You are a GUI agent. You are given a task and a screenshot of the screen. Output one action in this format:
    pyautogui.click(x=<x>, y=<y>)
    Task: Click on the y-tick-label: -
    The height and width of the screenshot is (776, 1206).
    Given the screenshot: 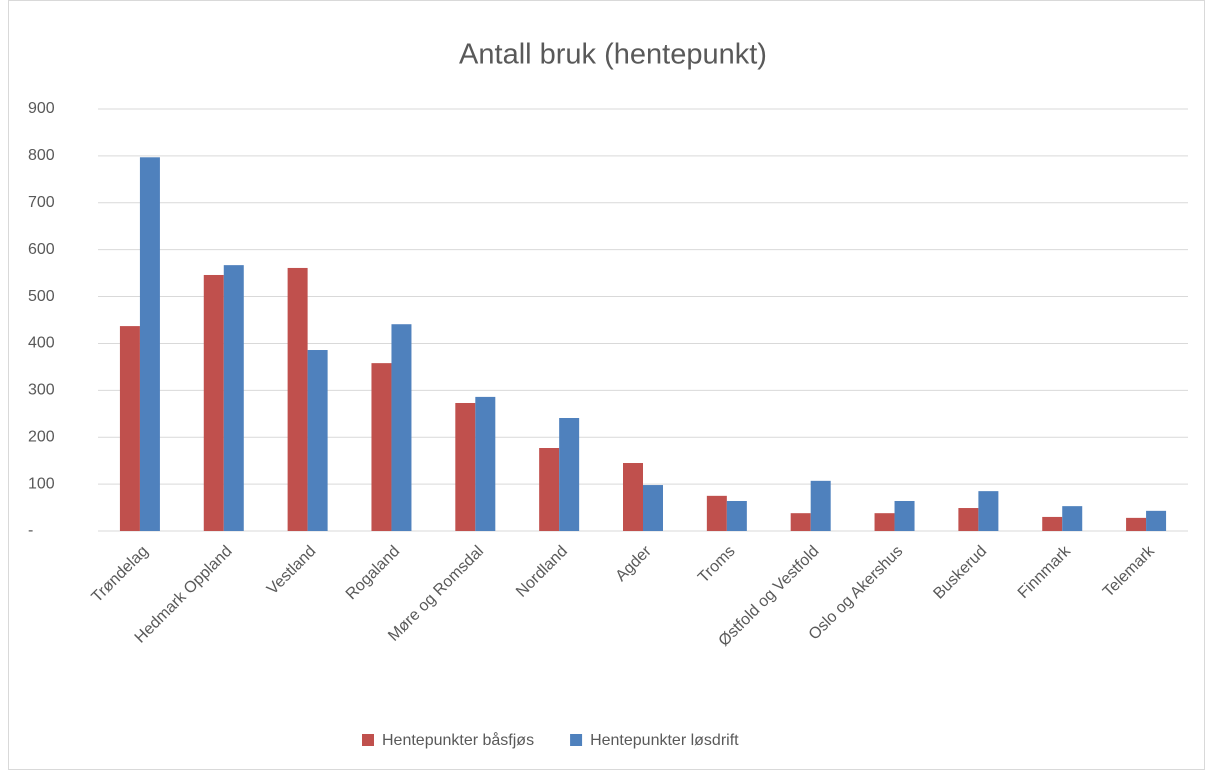 What is the action you would take?
    pyautogui.click(x=30, y=530)
    